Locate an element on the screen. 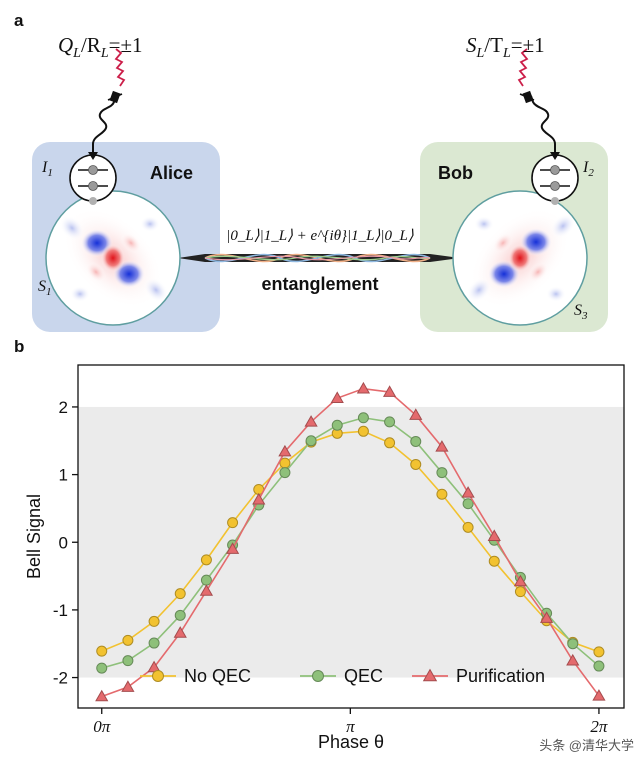  bob-measure-label: SL/TL=±1 is located at coordinates (505, 47).